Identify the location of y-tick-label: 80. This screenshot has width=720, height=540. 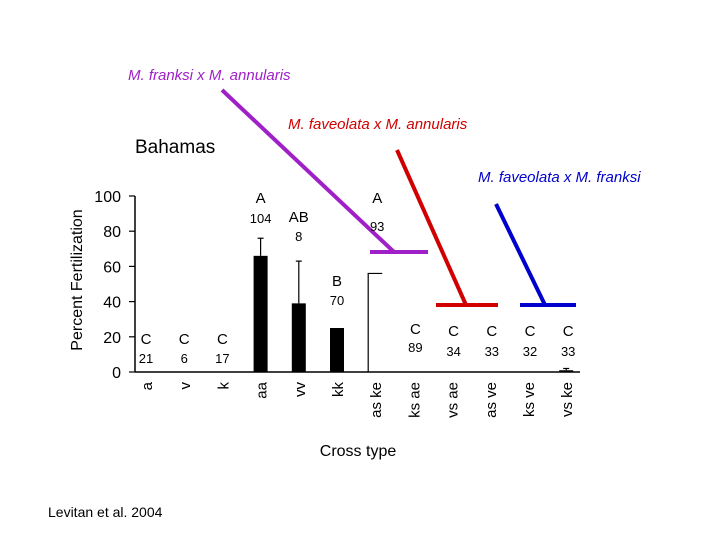
(112, 232).